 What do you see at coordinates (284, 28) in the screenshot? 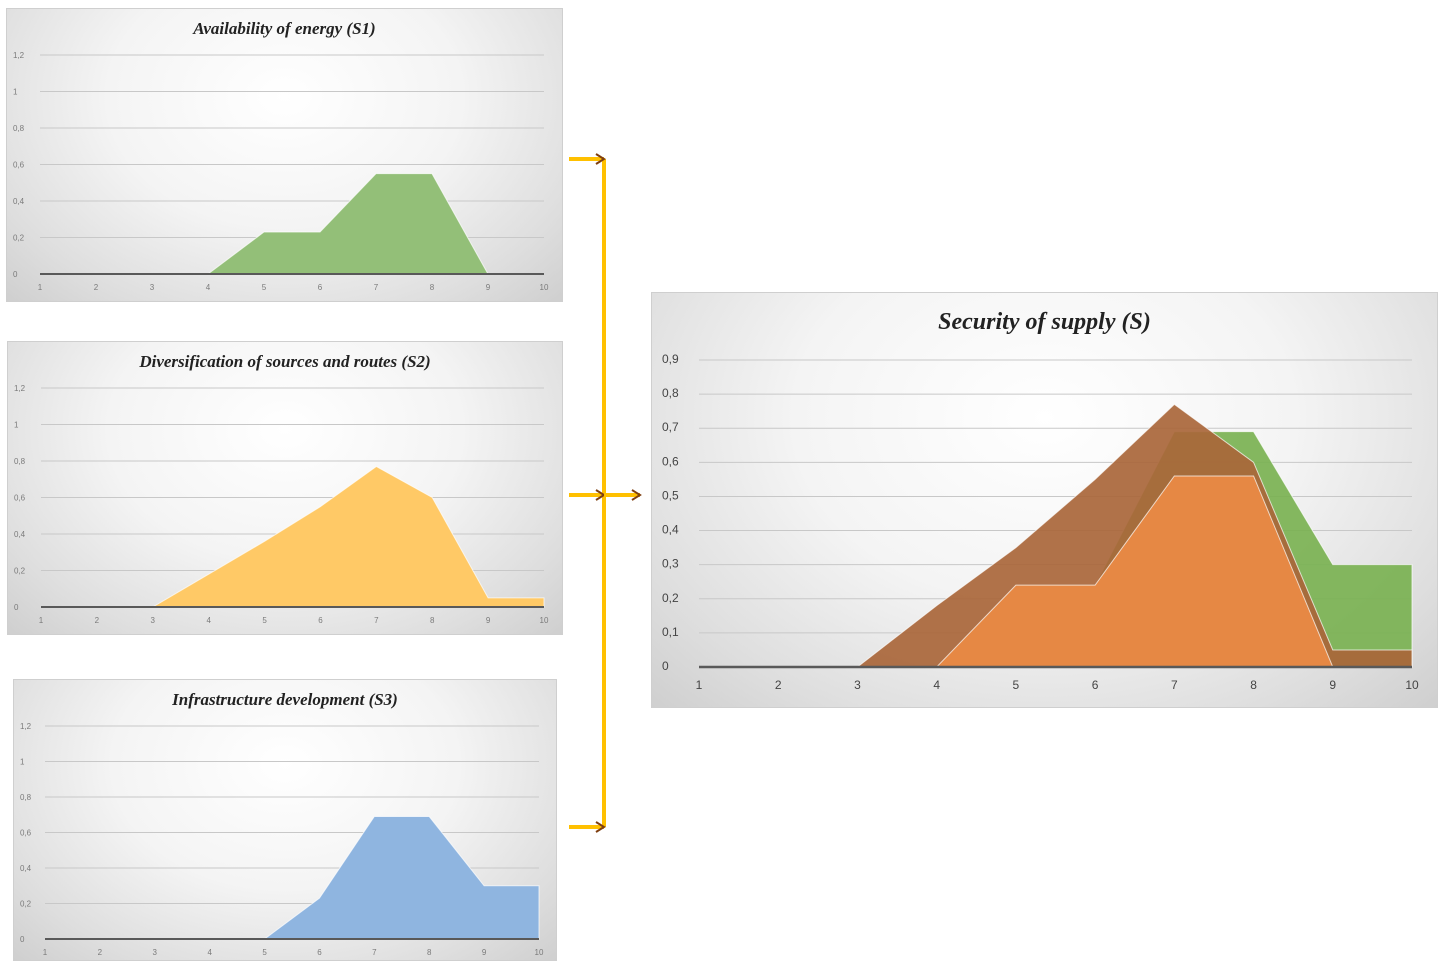
I see `chart-s1-title: Availability of energy (S1)` at bounding box center [284, 28].